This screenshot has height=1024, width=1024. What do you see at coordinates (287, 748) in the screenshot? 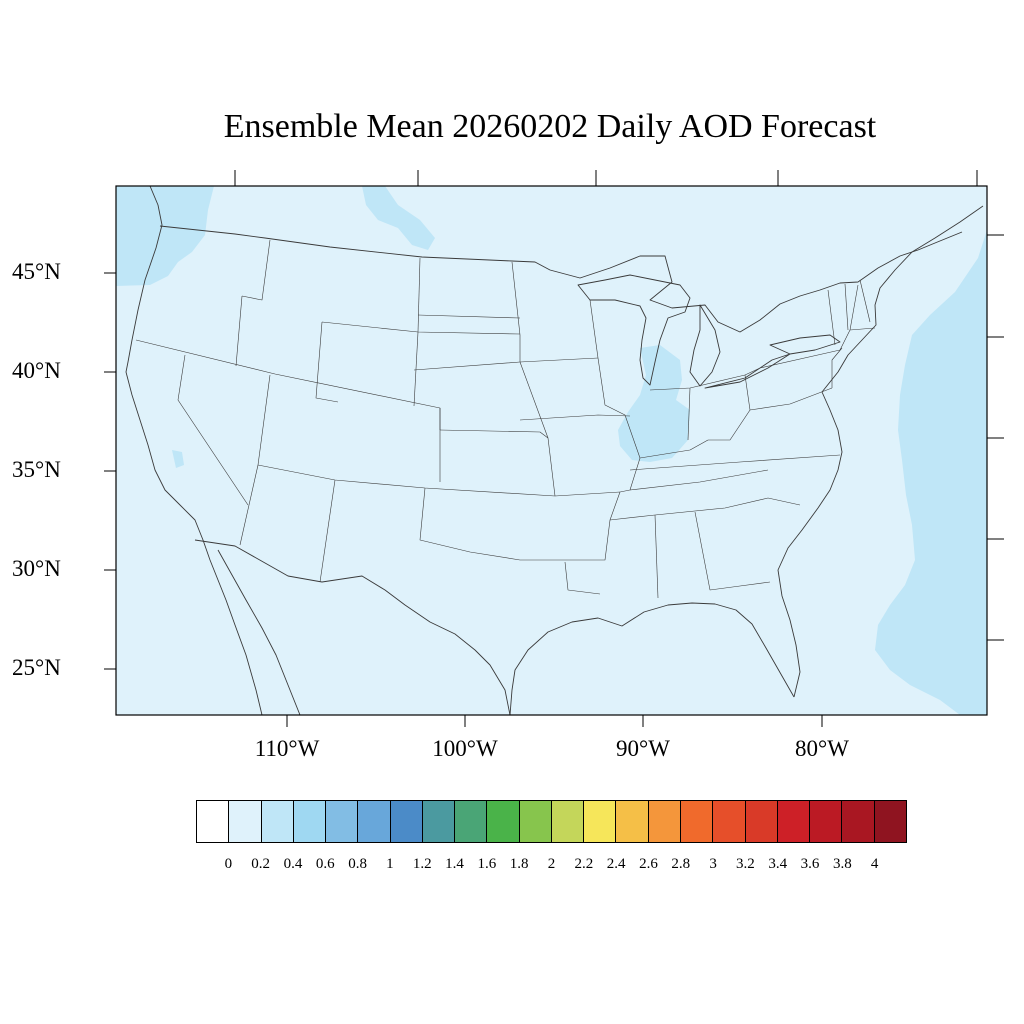
I see `lon-label: 110°W` at bounding box center [287, 748].